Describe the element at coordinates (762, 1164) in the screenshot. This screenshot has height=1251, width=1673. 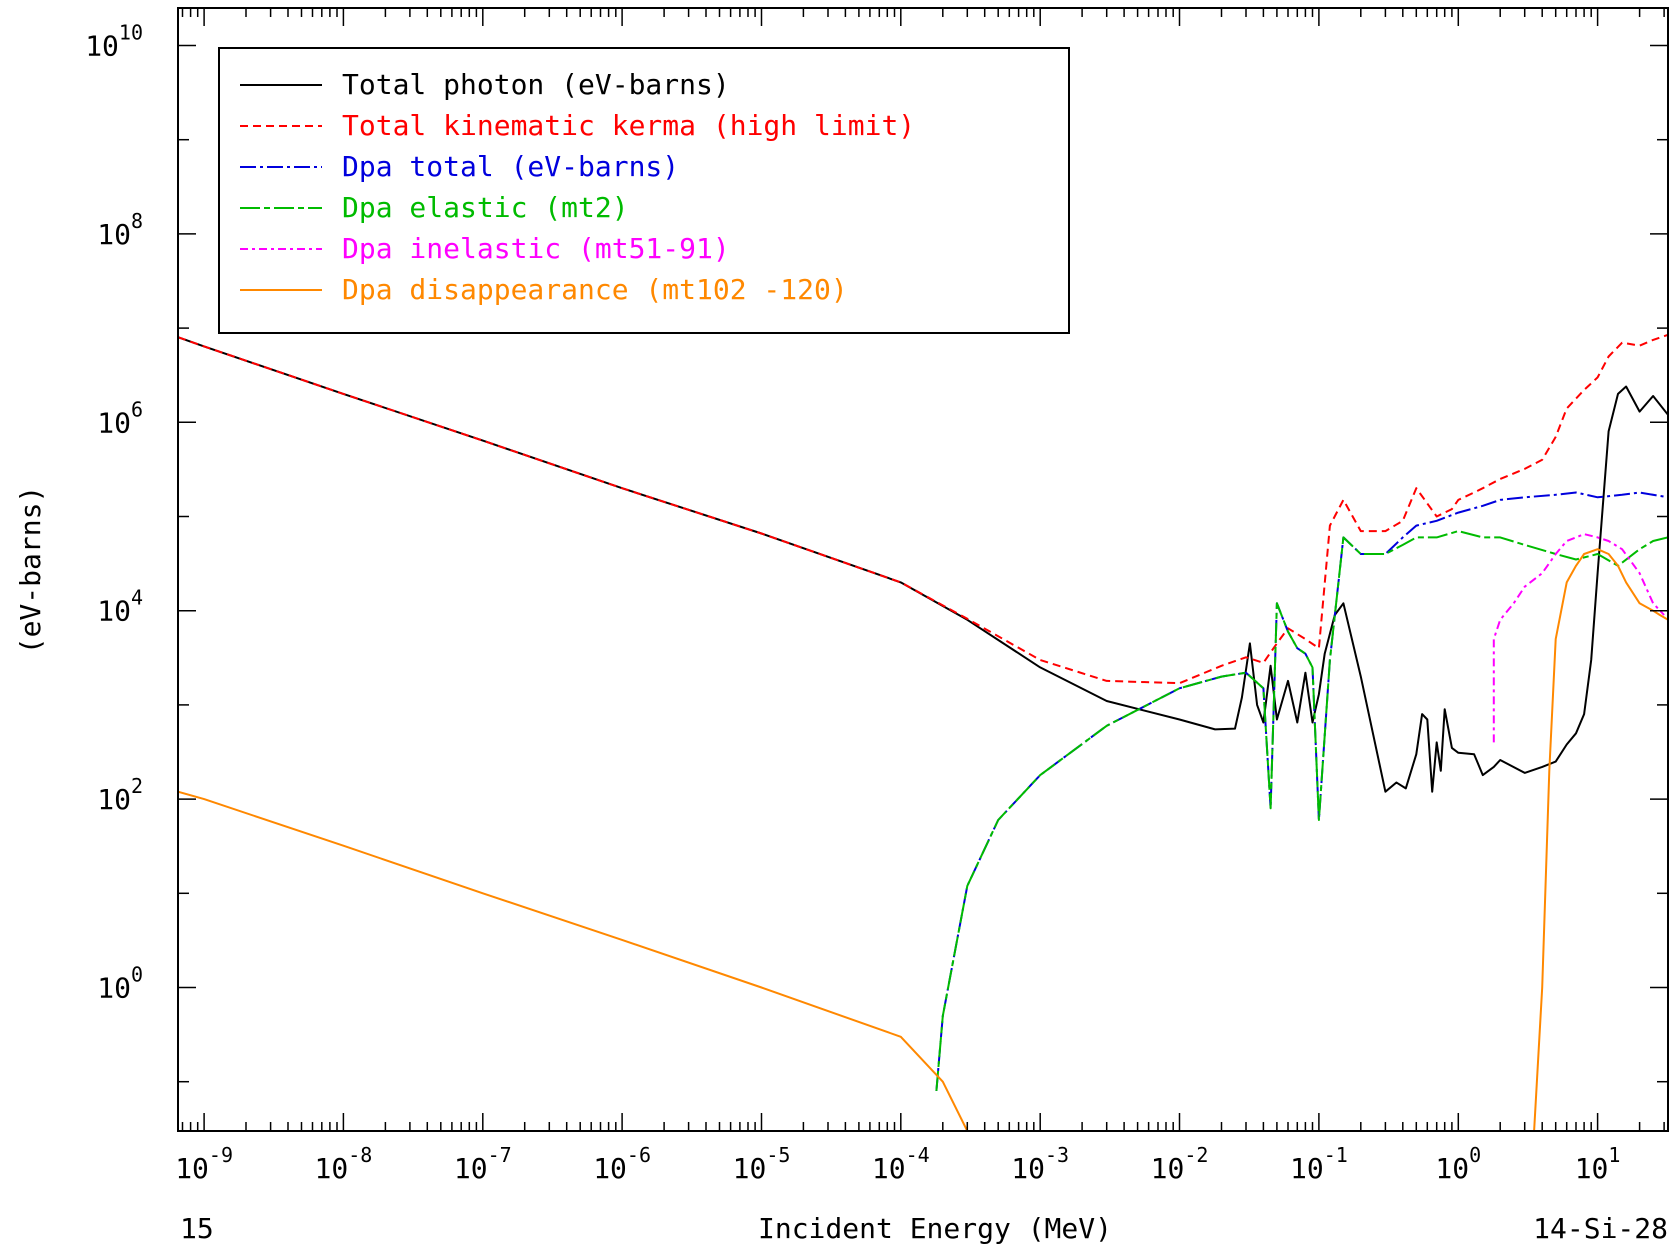
I see `x-tick-label: 10⁻⁵` at that location.